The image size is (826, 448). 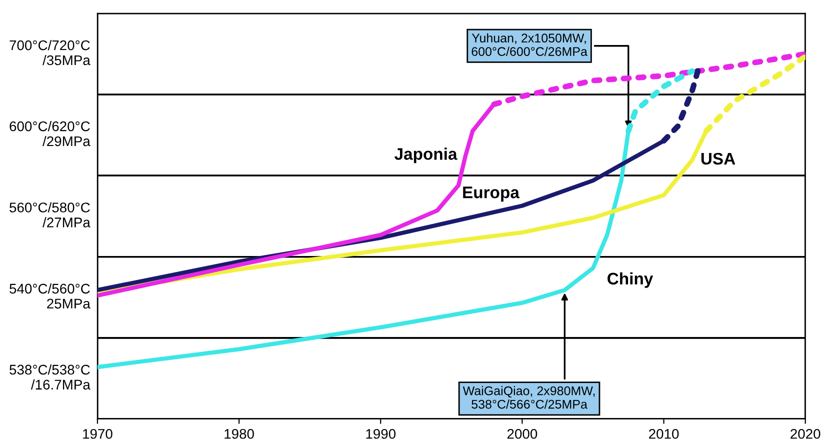 What do you see at coordinates (50, 215) in the screenshot?
I see `band-label: 560°C/580°C /27MPa` at bounding box center [50, 215].